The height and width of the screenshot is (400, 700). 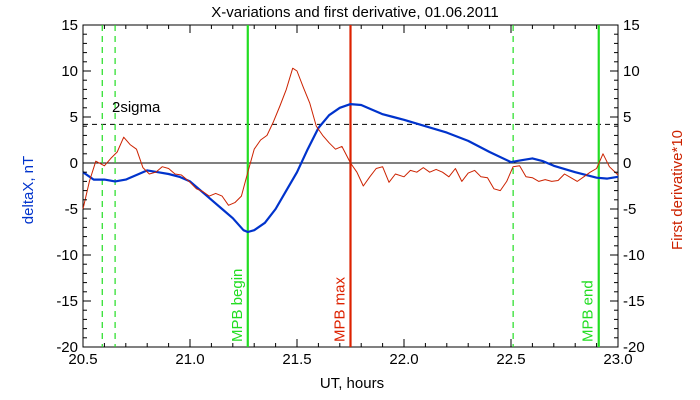 What do you see at coordinates (634, 301) in the screenshot?
I see `y-tick-label-right--15: -15` at bounding box center [634, 301].